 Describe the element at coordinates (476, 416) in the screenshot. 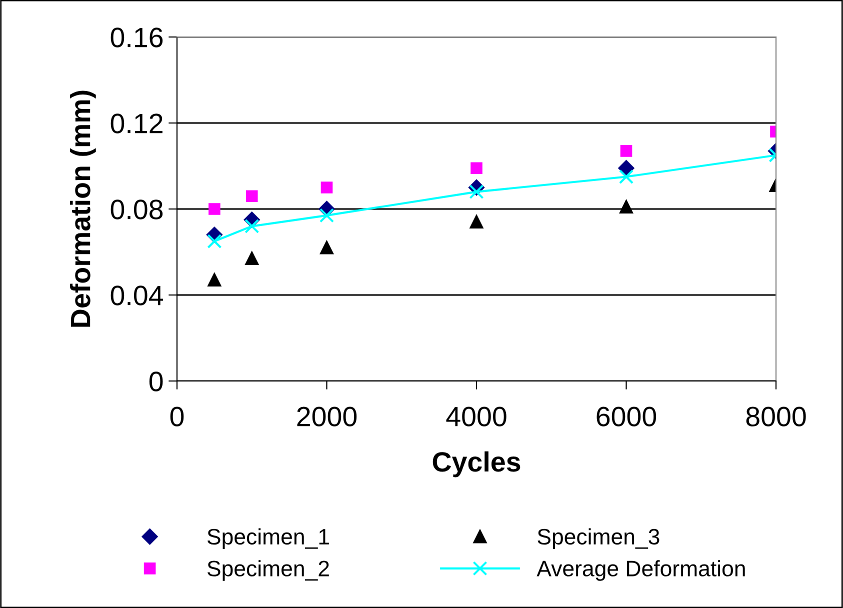

I see `x-tick-label: 4000` at that location.